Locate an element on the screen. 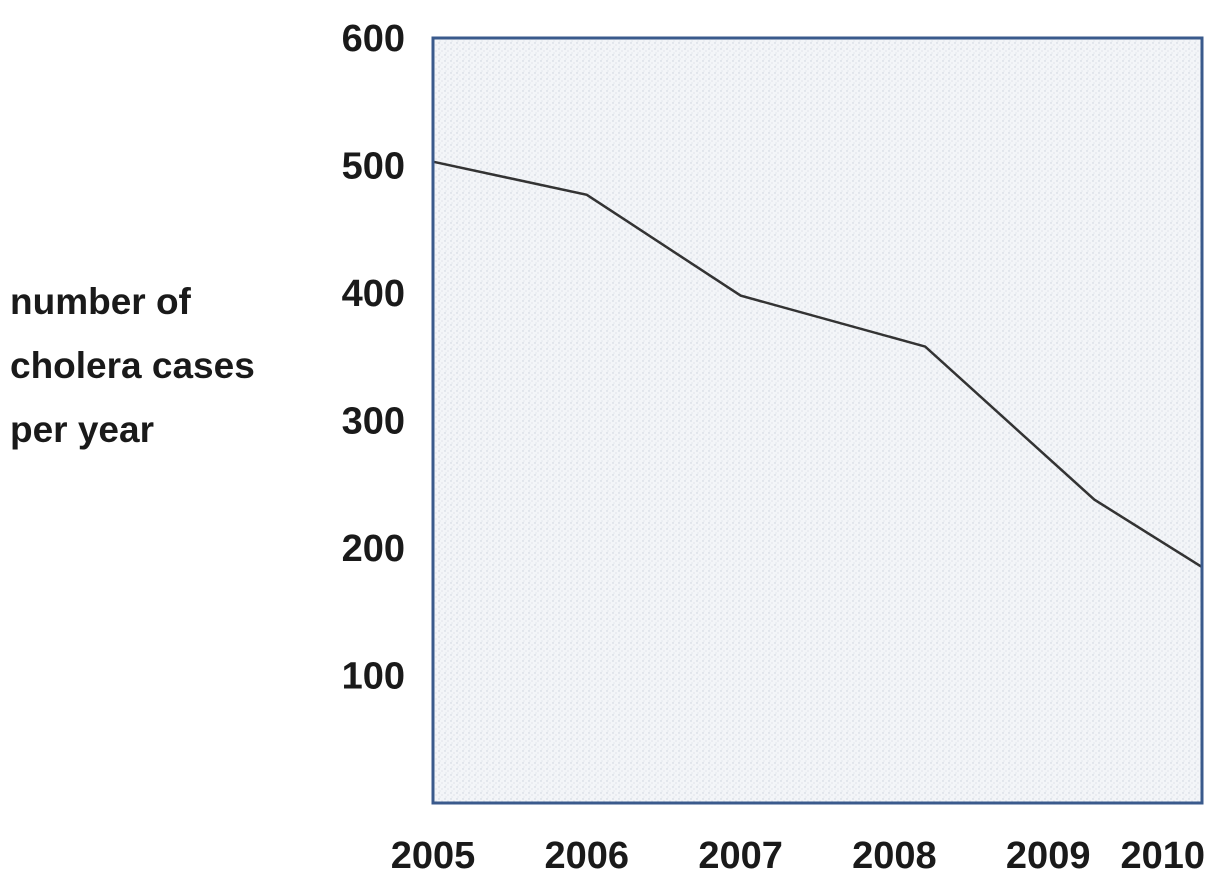  y-axis-label: number of cholera cases per year is located at coordinates (137, 365).